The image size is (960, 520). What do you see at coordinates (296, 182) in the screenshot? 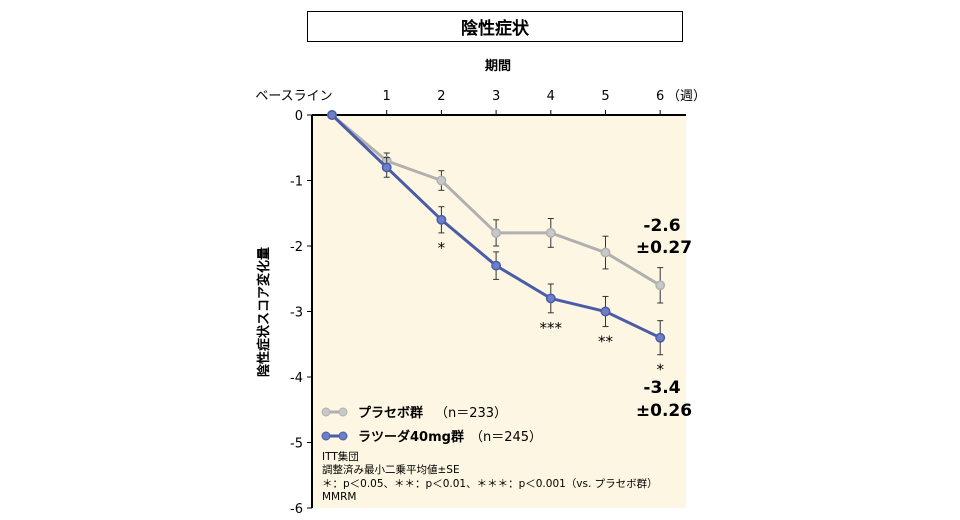
I see `y-tick-label-1: -1` at bounding box center [296, 182].